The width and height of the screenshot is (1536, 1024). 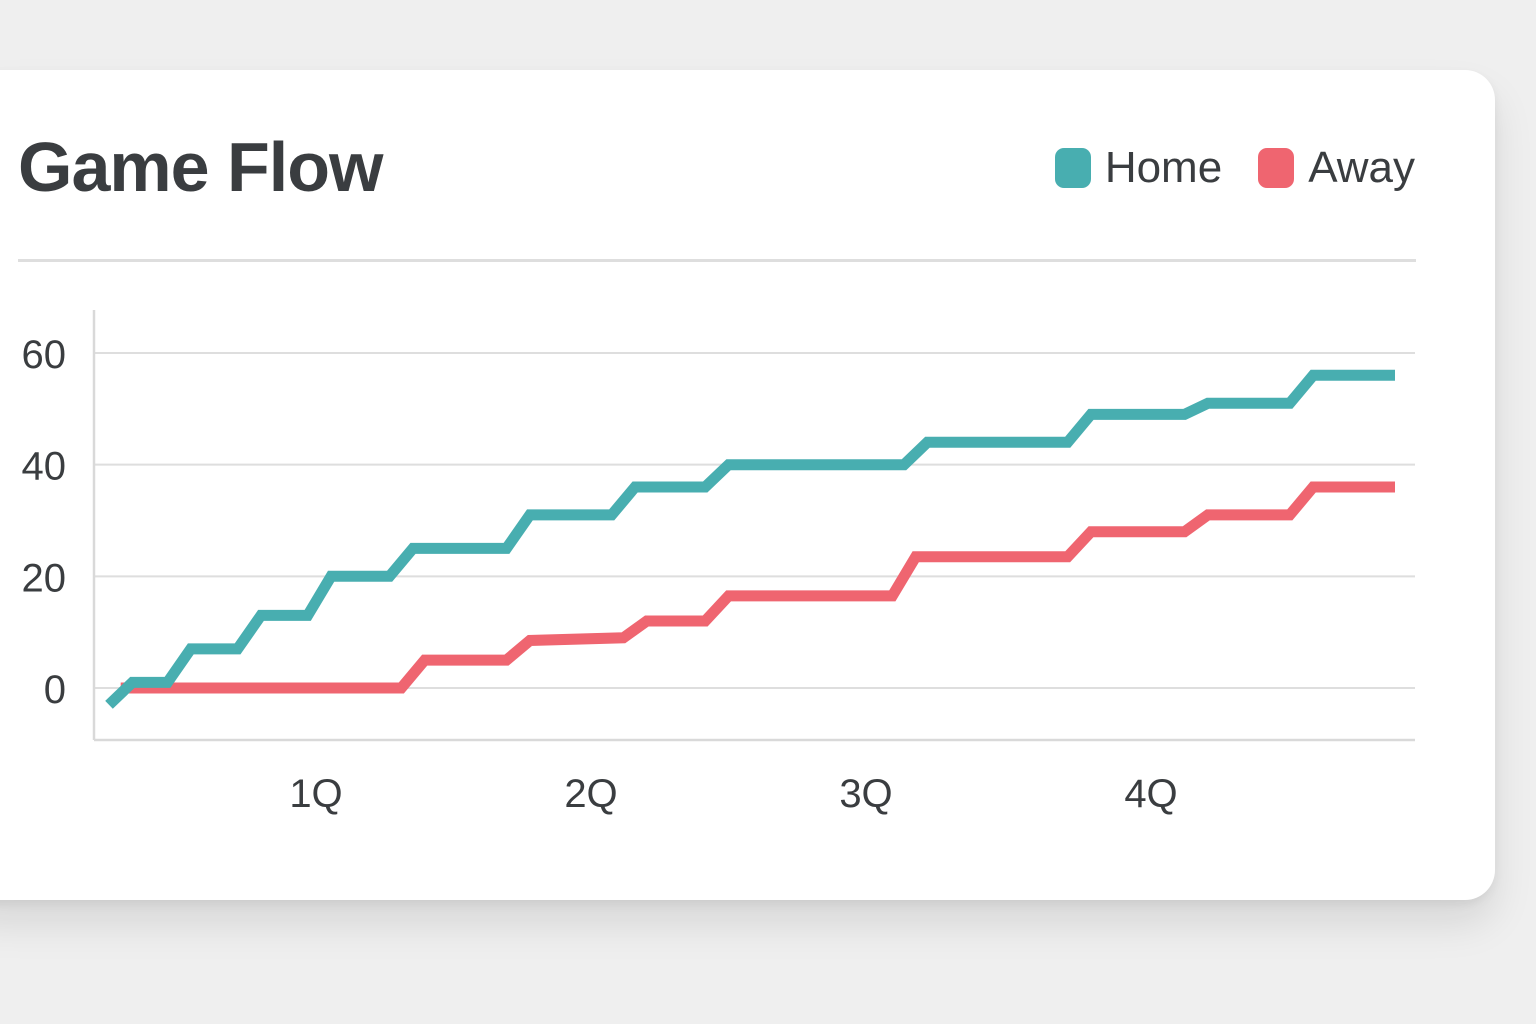 What do you see at coordinates (717, 260) in the screenshot?
I see `title-divider` at bounding box center [717, 260].